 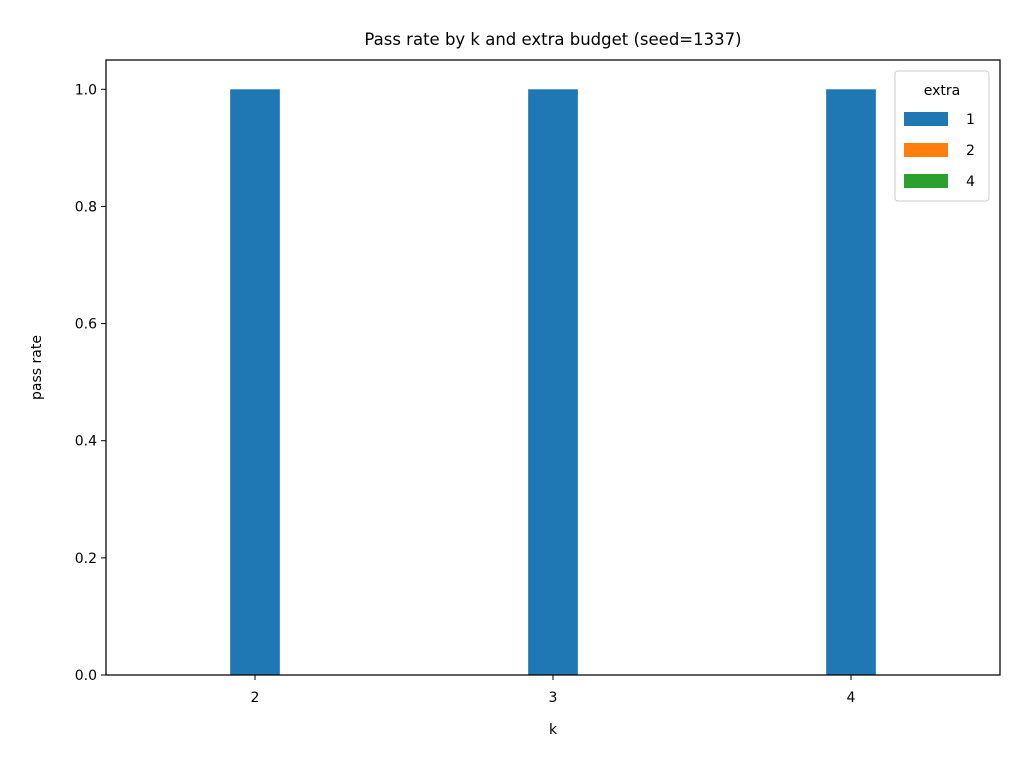 I want to click on y-tick-label: 0.4, so click(x=86, y=442).